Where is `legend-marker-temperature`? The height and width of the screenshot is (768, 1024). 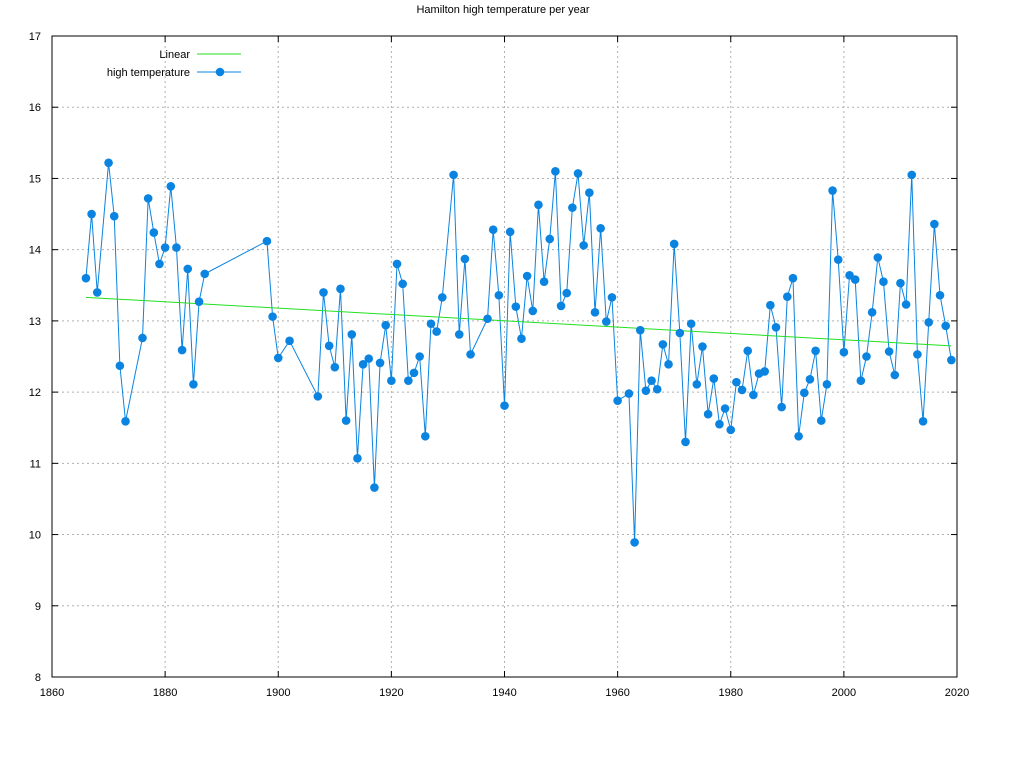
legend-marker-temperature is located at coordinates (220, 72).